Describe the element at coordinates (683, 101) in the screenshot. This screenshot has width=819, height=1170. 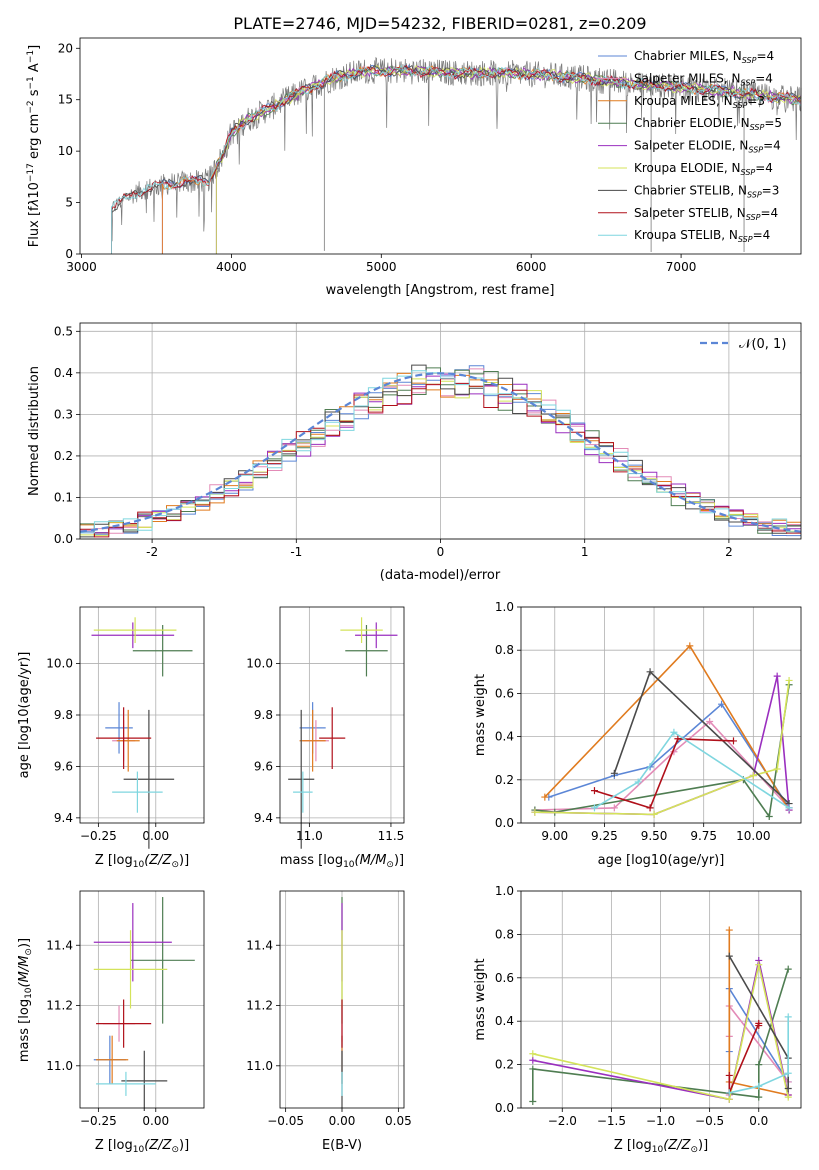
I see `legend-name: Kroupa MILES, N` at that location.